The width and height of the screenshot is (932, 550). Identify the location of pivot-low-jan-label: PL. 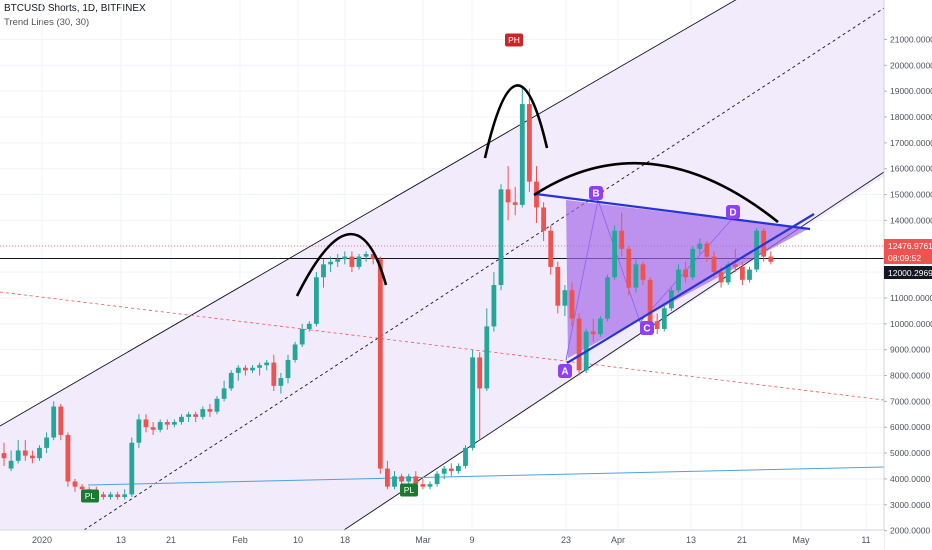
(90, 496).